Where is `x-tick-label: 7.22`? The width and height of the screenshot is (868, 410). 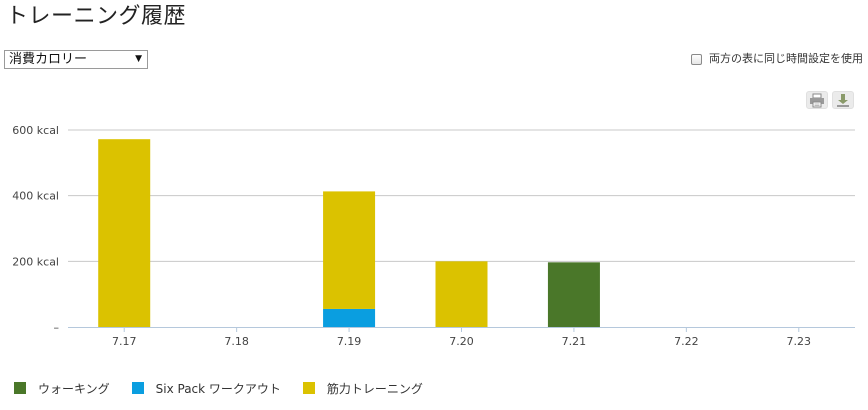
x-tick-label: 7.22 is located at coordinates (686, 341).